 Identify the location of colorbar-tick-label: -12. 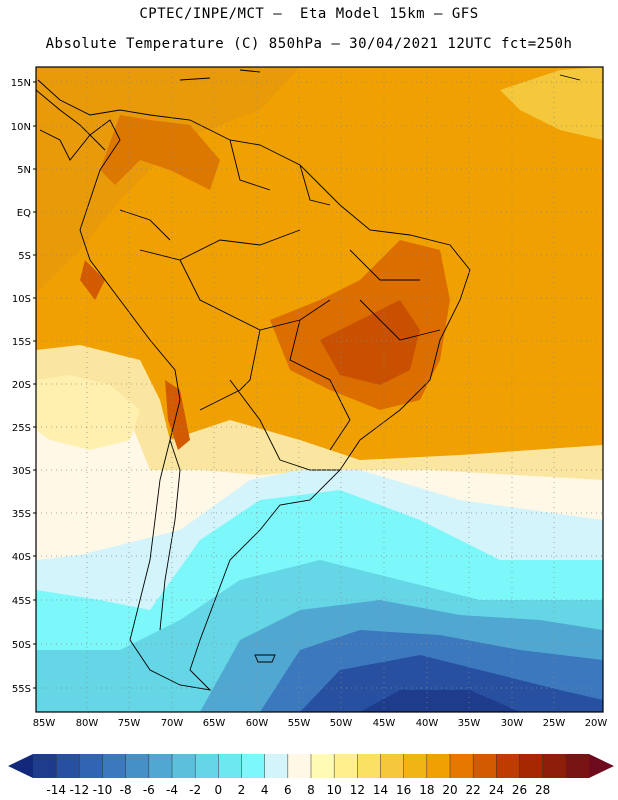
(80, 790).